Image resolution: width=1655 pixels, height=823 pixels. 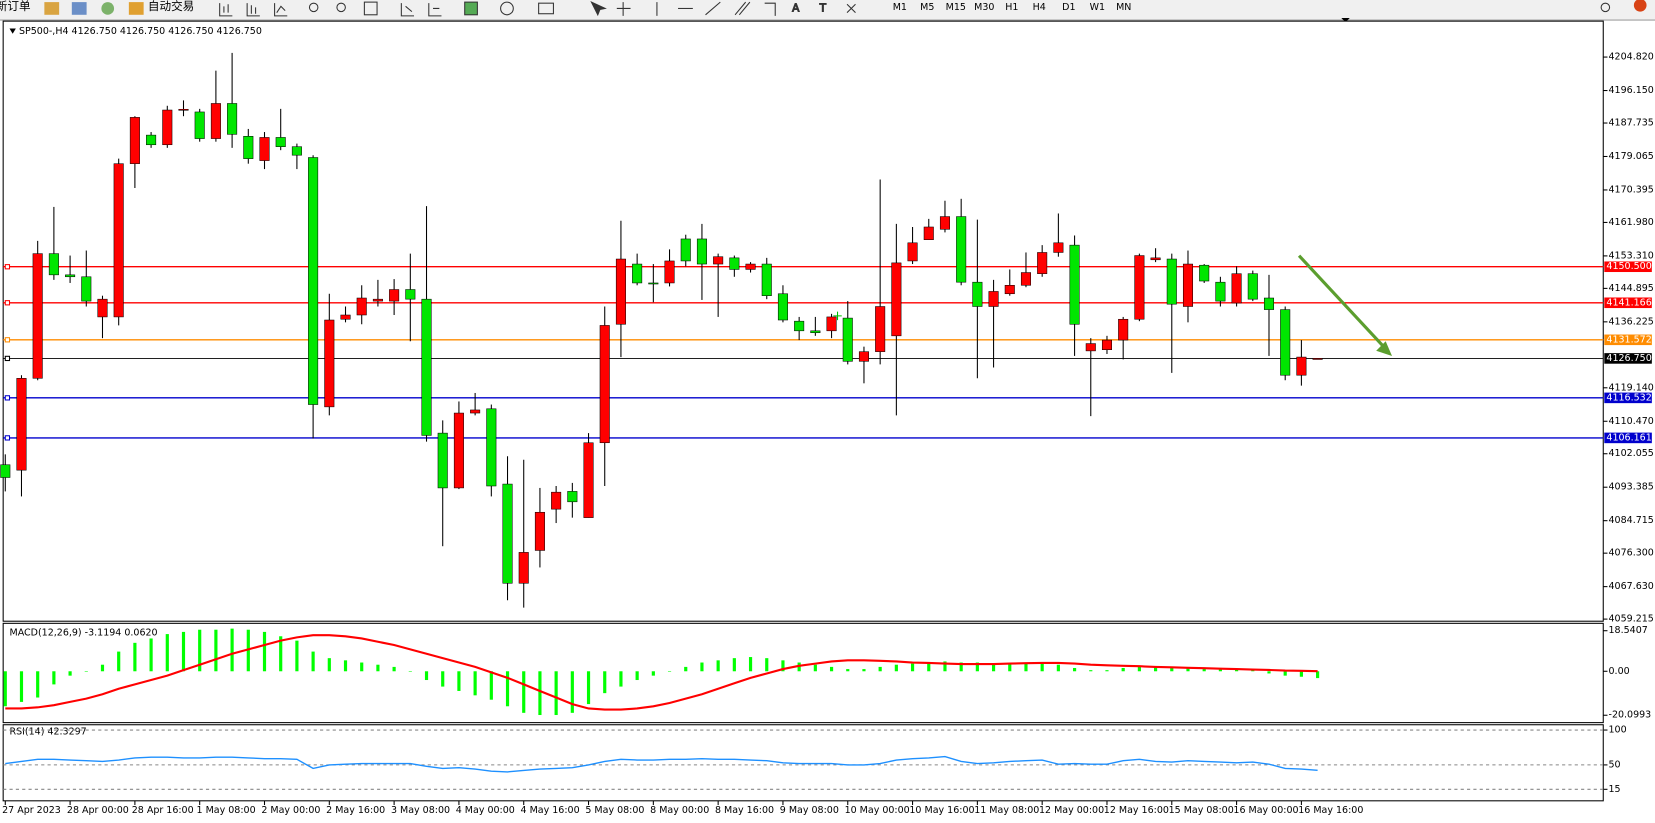 I want to click on timeframe-button: D1, so click(x=1068, y=7).